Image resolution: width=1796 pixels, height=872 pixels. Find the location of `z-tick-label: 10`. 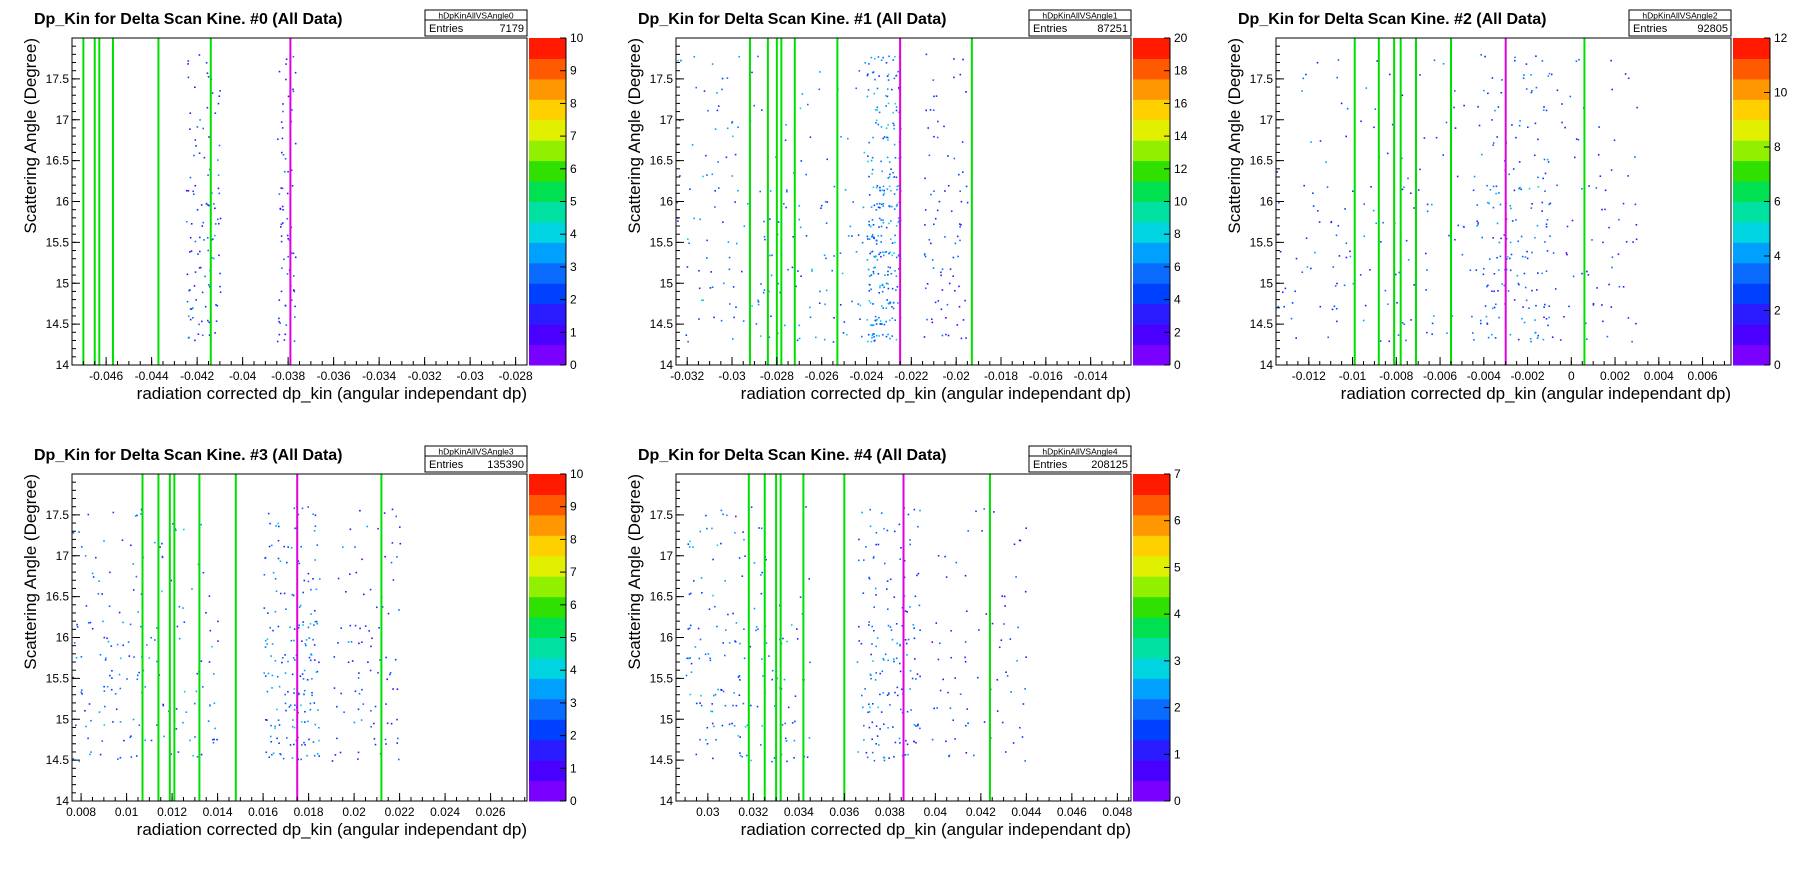

z-tick-label: 10 is located at coordinates (577, 474).